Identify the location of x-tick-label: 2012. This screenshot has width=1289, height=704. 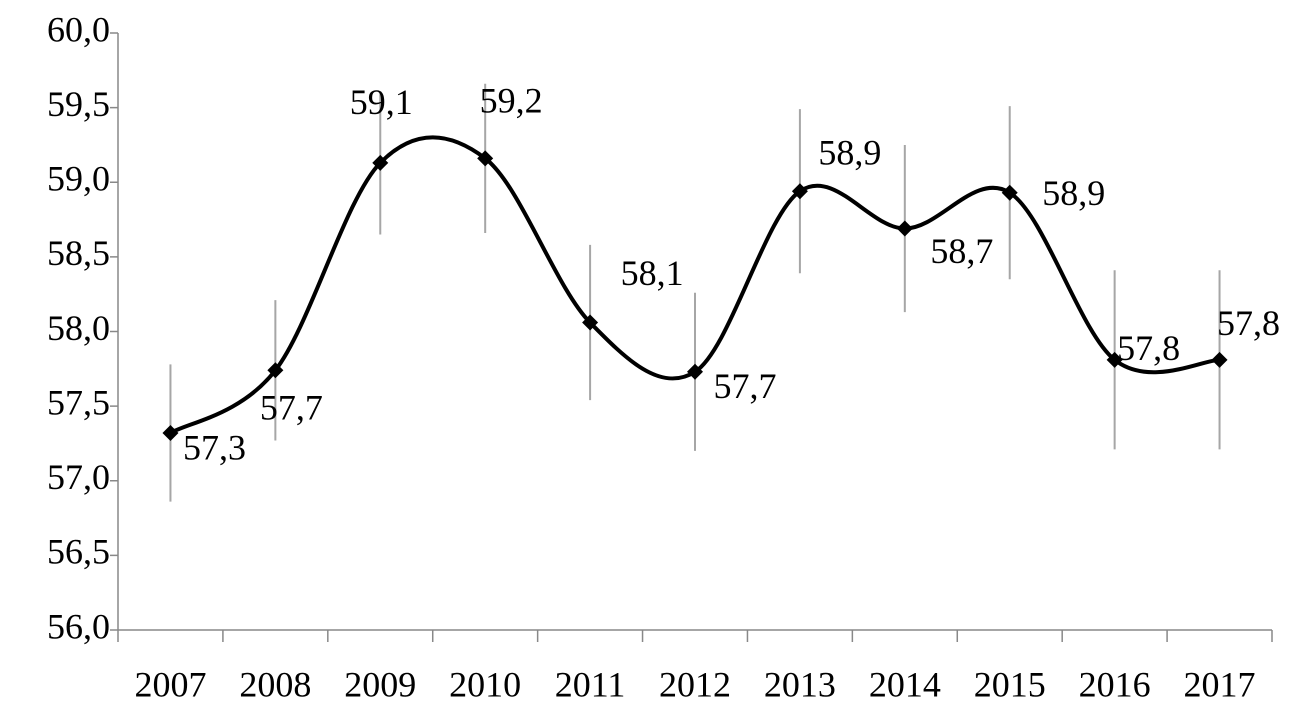
(695, 684).